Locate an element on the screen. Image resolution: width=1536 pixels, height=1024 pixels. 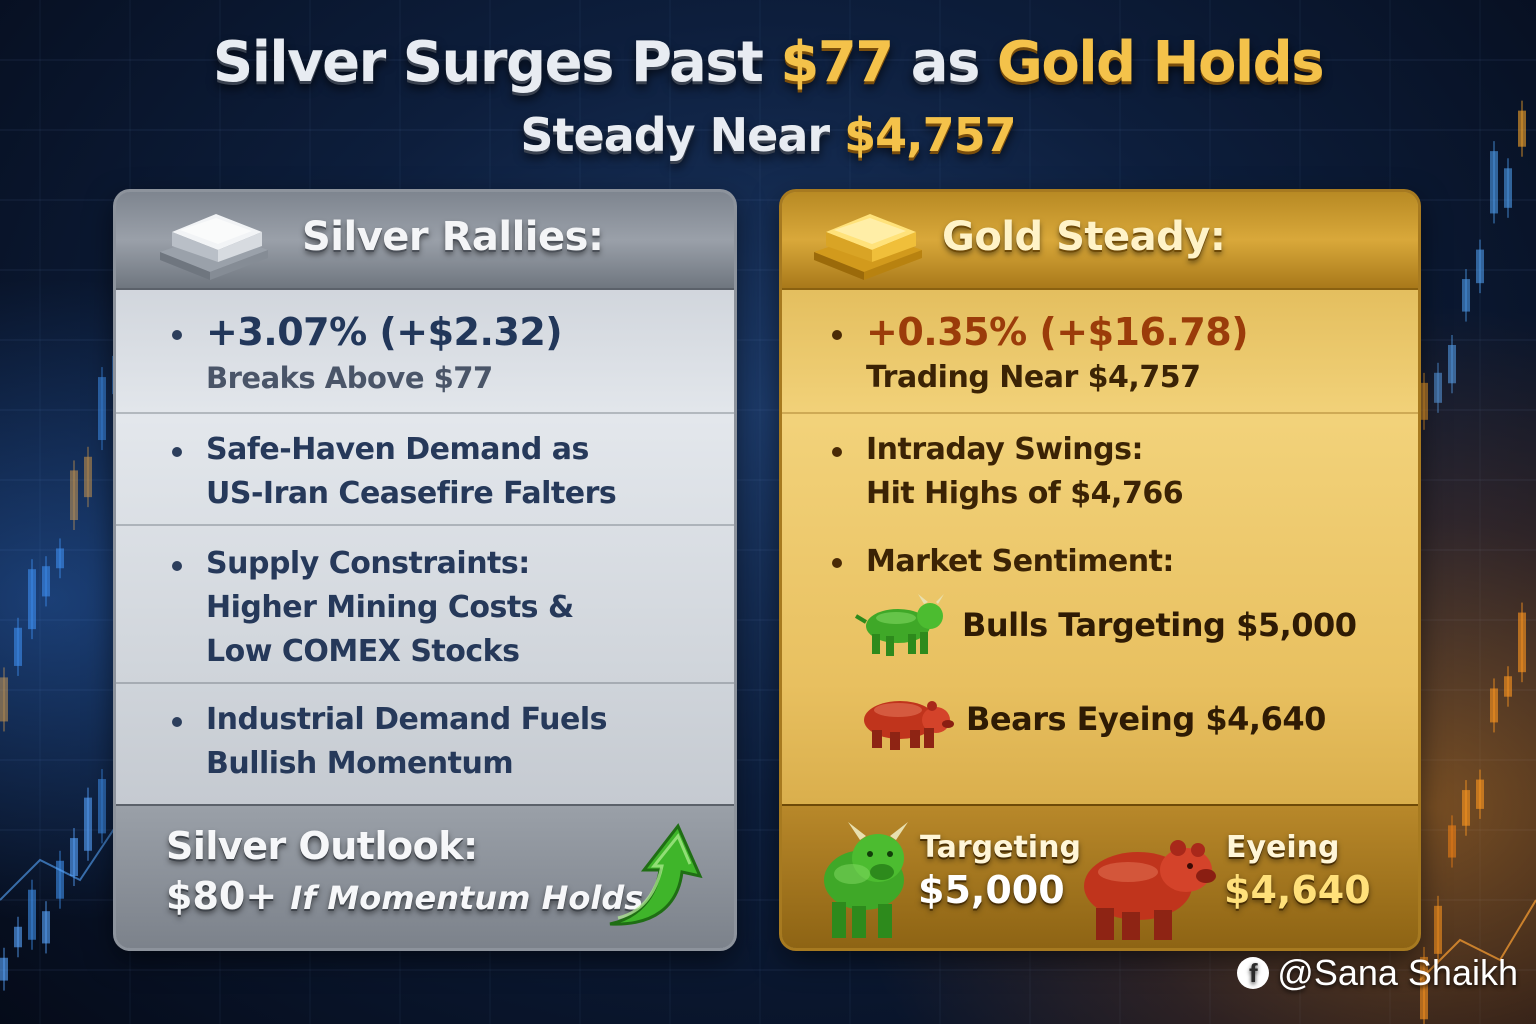
facebook-icon: f is located at coordinates (1253, 973).